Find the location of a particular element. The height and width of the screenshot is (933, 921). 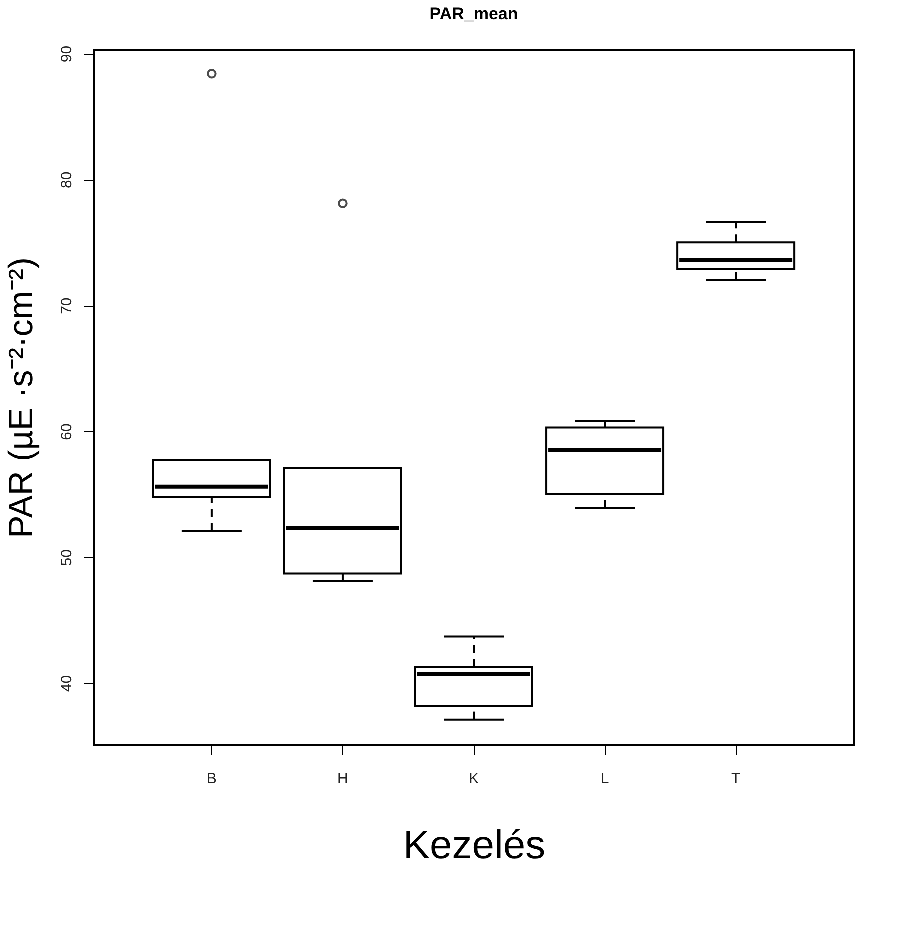

x-tick-label: B is located at coordinates (211, 779).